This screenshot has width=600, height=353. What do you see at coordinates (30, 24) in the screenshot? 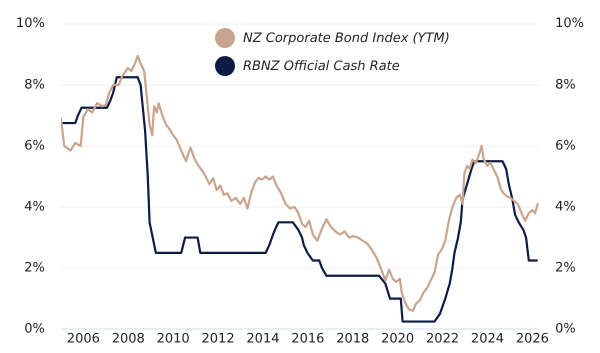
I see `y-tick-label: 10%` at bounding box center [30, 24].